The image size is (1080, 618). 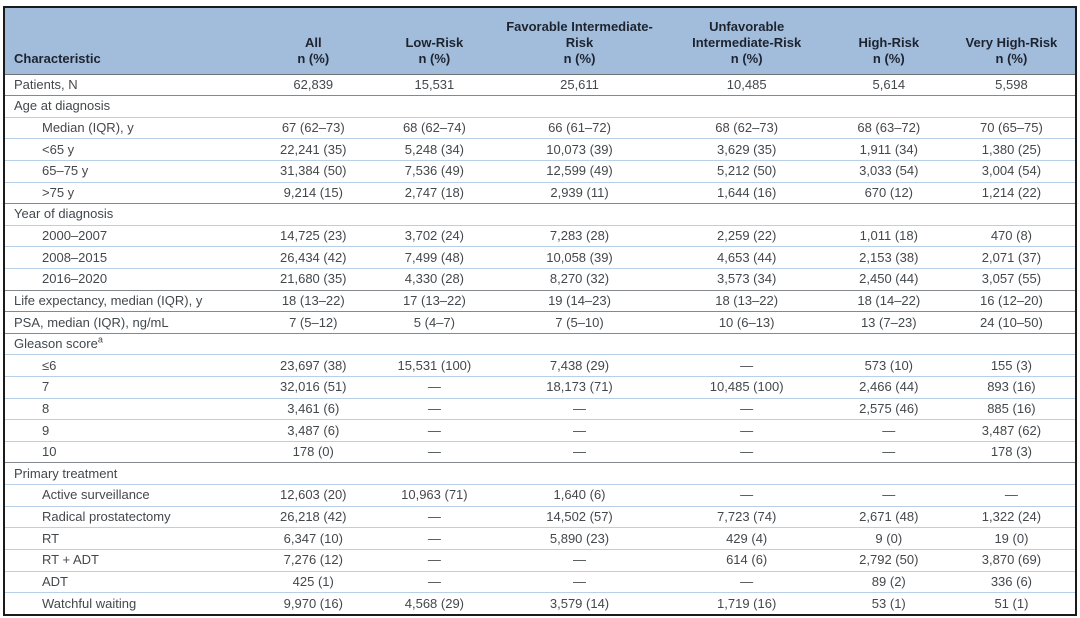 What do you see at coordinates (1011, 517) in the screenshot?
I see `data-cell: 1,322 (24)` at bounding box center [1011, 517].